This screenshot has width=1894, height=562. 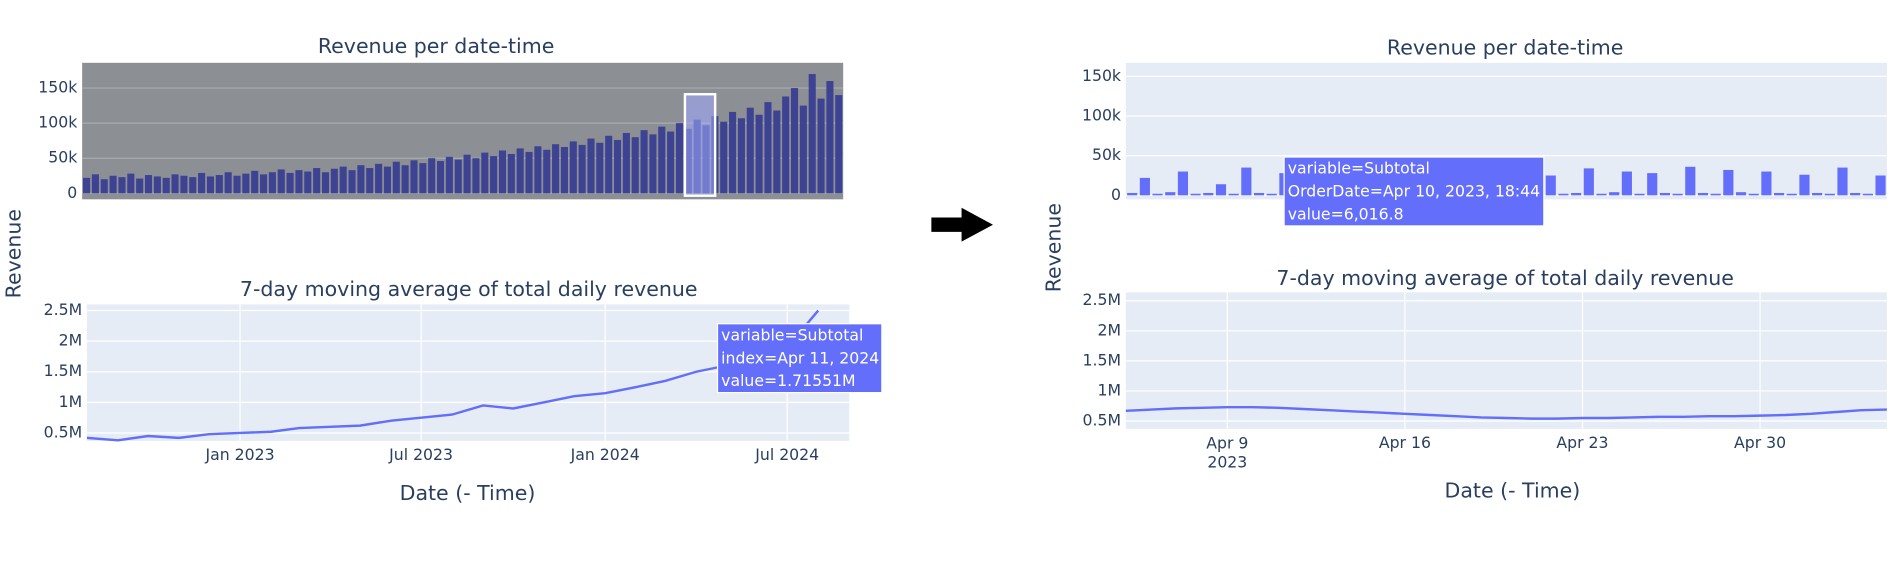 What do you see at coordinates (792, 334) in the screenshot?
I see `tooltip-text: variable=Subtotal` at bounding box center [792, 334].